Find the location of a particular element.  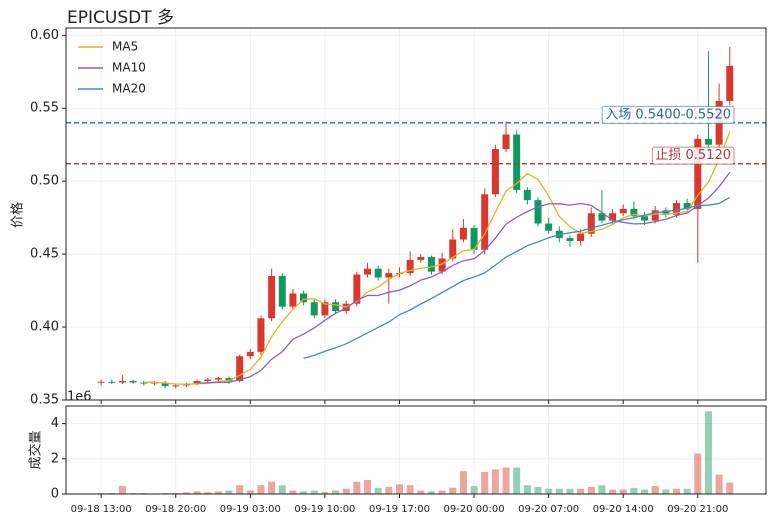

x-tick-label: 09-19 17:00 is located at coordinates (399, 509).